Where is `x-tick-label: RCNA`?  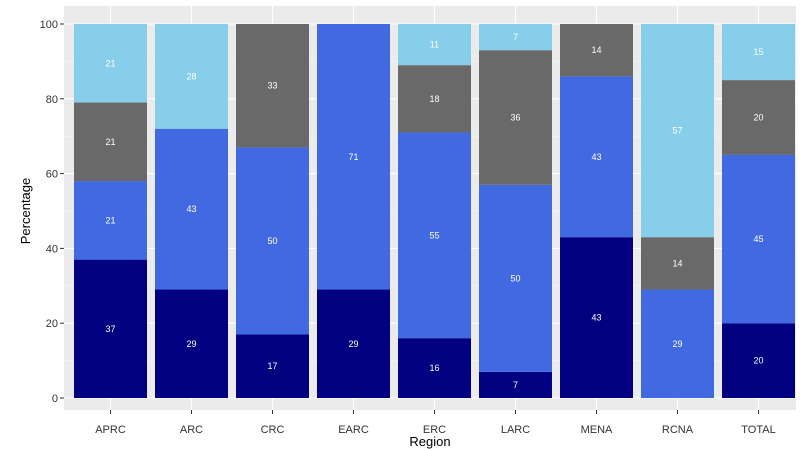
x-tick-label: RCNA is located at coordinates (678, 430).